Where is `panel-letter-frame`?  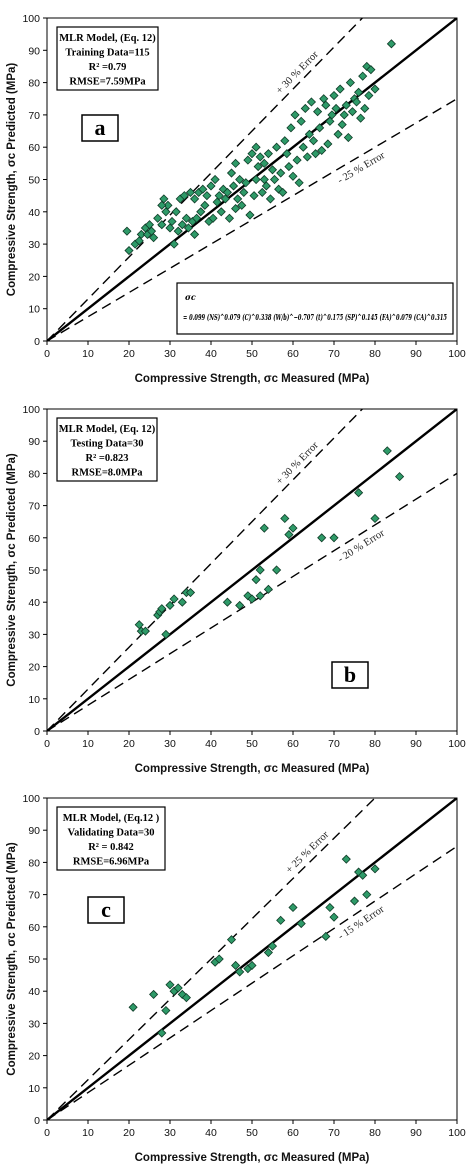 panel-letter-frame is located at coordinates (350, 675).